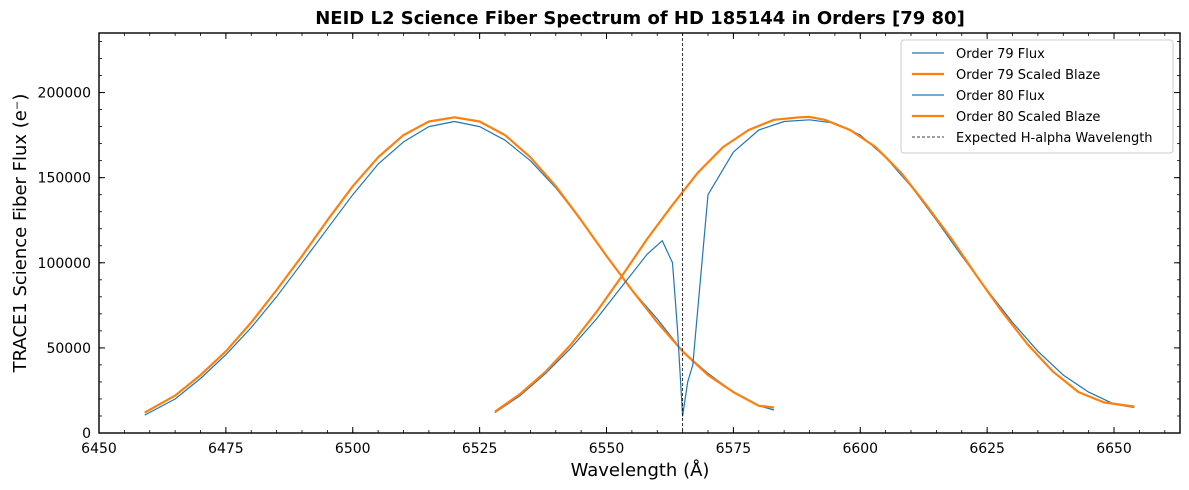 Image resolution: width=1189 pixels, height=490 pixels. I want to click on x-tick-label: 6625, so click(987, 449).